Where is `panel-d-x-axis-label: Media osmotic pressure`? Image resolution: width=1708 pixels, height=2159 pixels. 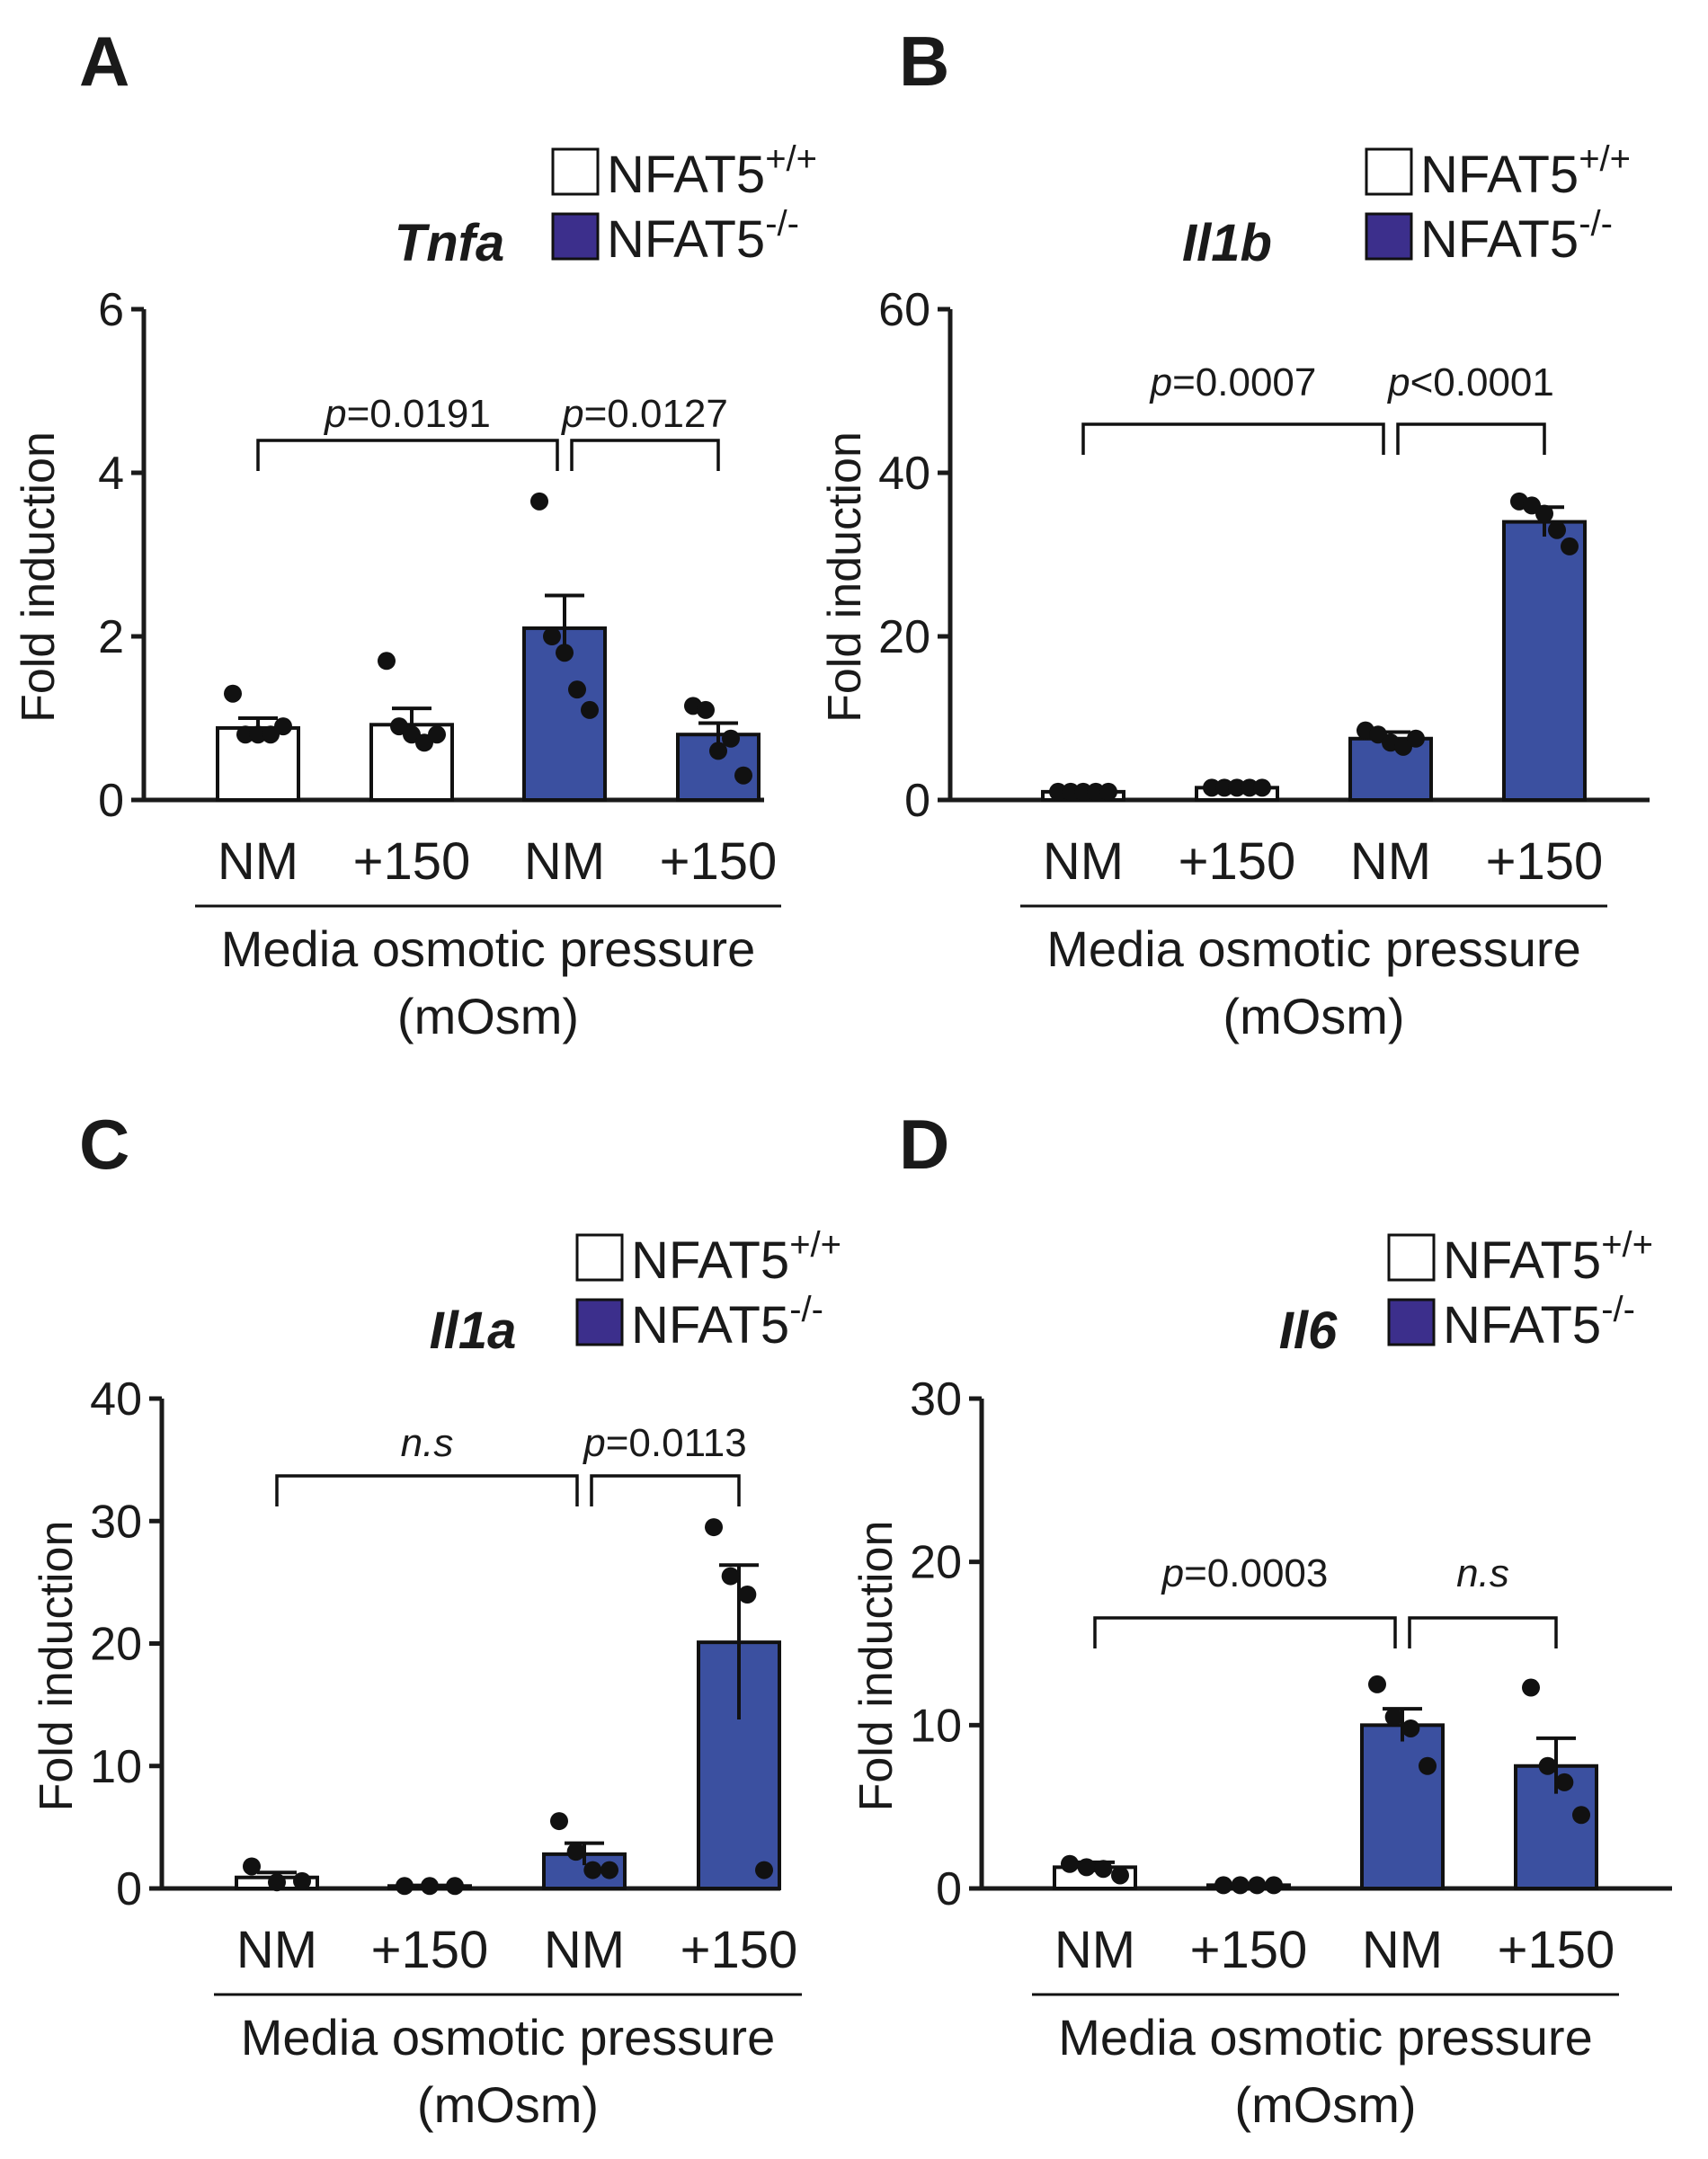
panel-d-x-axis-label: Media osmotic pressure is located at coordinates (1325, 2037).